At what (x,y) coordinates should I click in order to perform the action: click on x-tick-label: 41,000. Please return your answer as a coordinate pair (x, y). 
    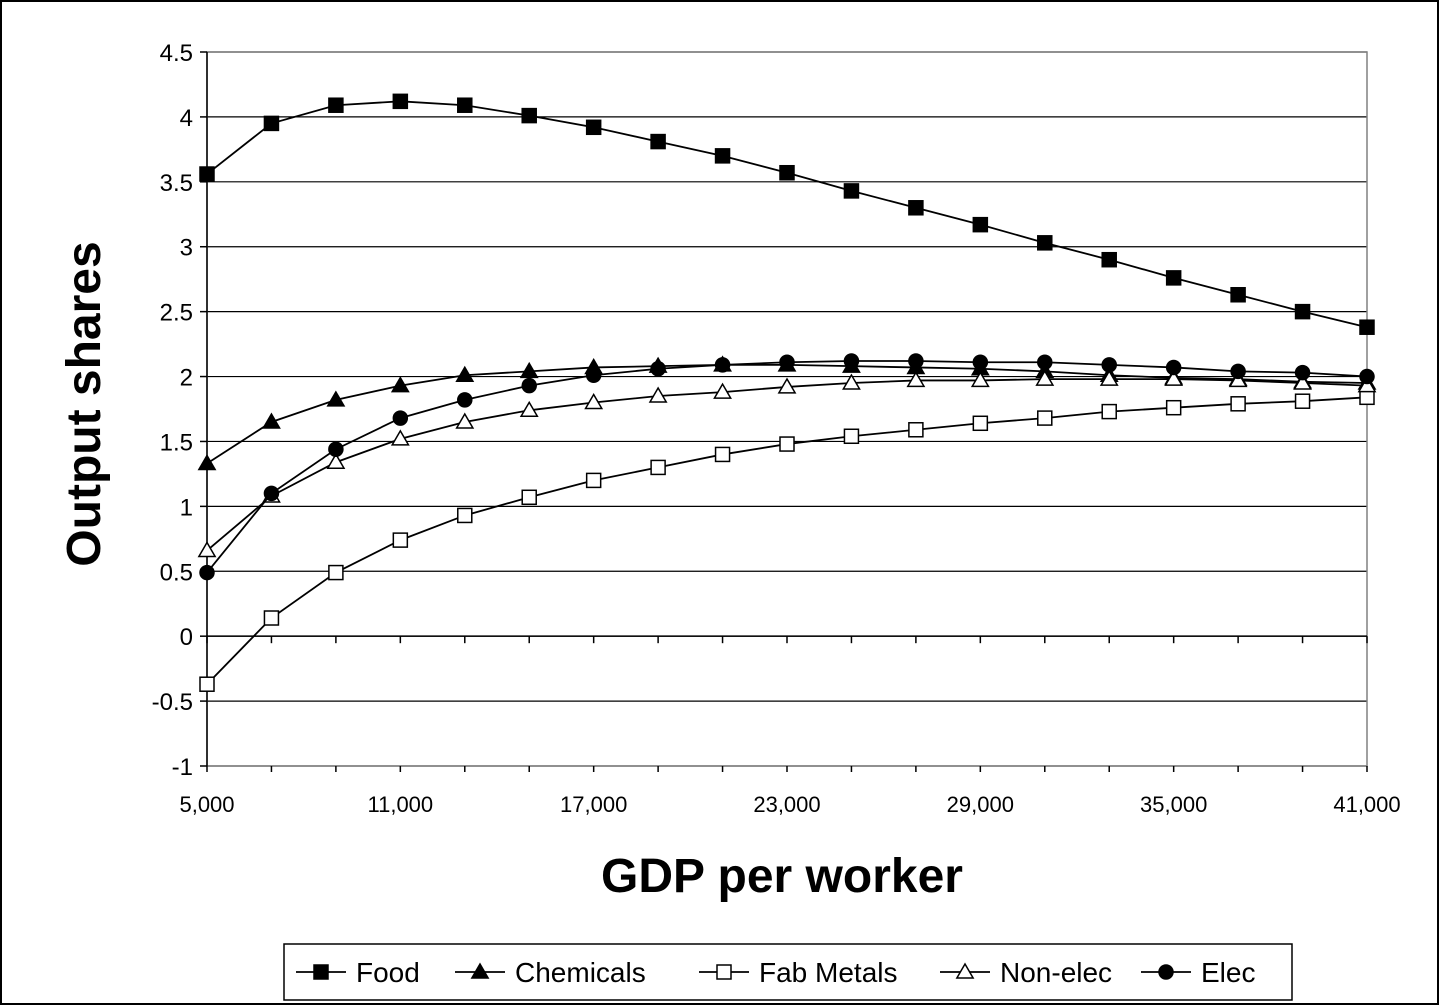
    Looking at the image, I should click on (1366, 804).